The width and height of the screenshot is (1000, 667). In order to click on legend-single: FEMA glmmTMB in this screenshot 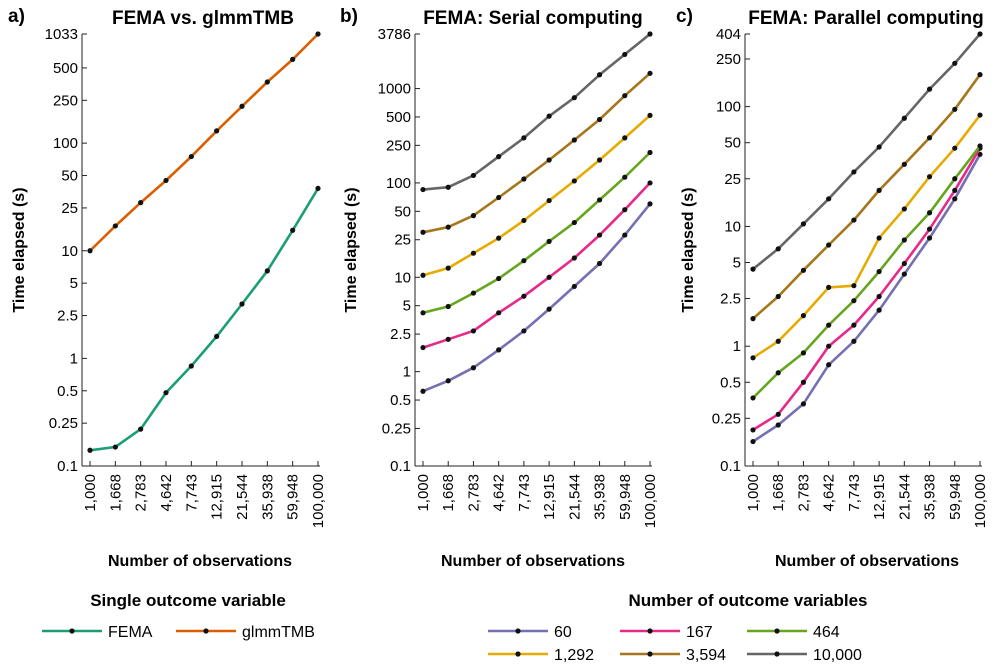, I will do `click(178, 632)`.